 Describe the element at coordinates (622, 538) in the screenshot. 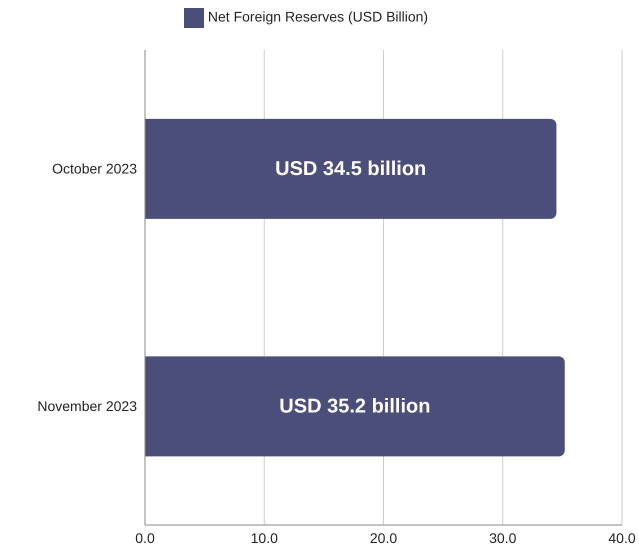

I see `x-tick-label: 40.0` at that location.